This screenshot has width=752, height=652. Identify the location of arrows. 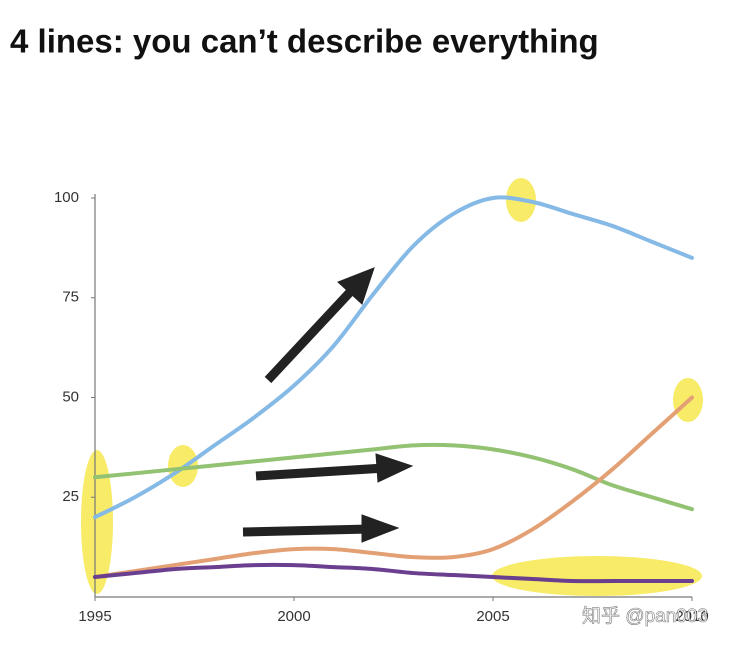
(328, 405).